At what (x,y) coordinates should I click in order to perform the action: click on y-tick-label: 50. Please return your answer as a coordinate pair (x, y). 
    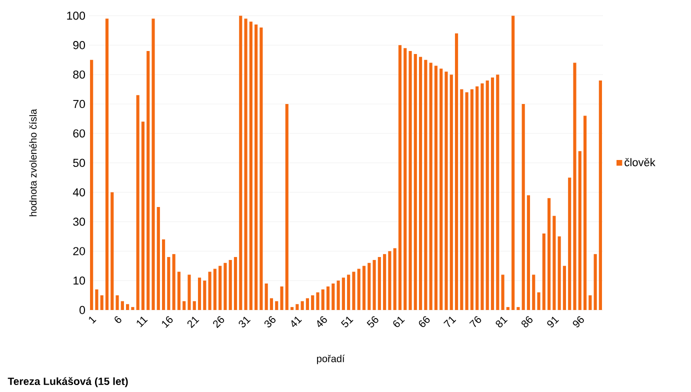
    Looking at the image, I should click on (79, 162).